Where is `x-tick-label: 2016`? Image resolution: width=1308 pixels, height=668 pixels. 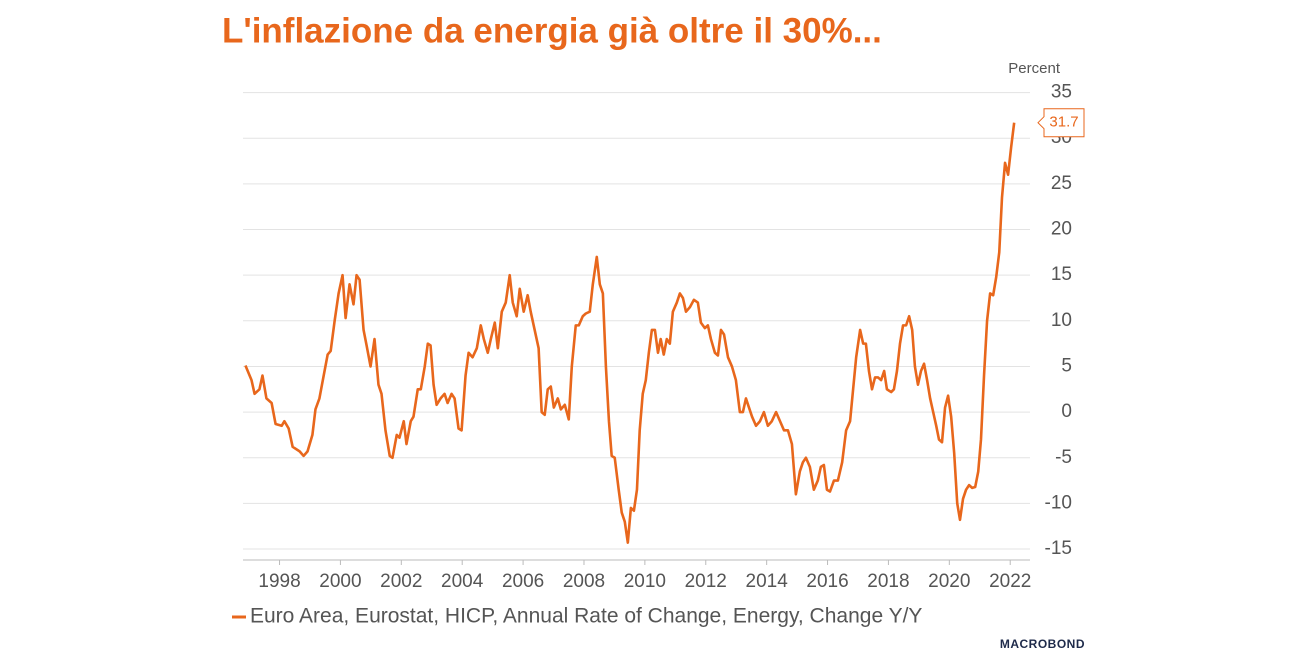
x-tick-label: 2016 is located at coordinates (827, 581).